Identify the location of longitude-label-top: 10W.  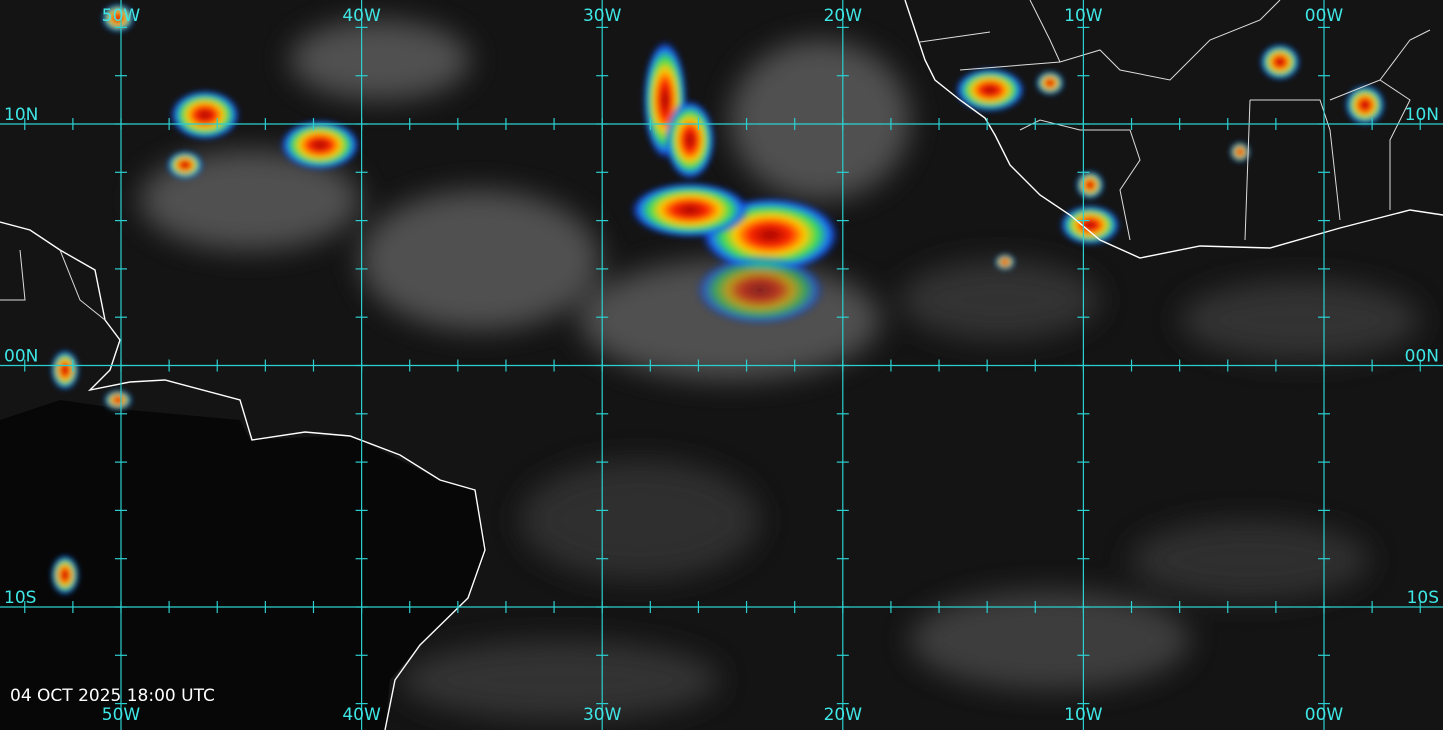
(1083, 16).